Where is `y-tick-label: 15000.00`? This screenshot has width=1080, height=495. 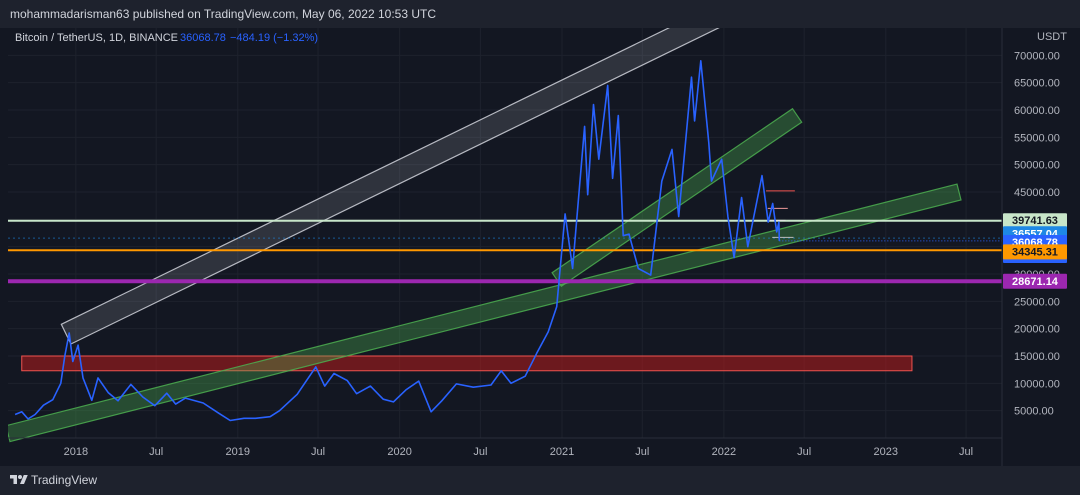 y-tick-label: 15000.00 is located at coordinates (1037, 357).